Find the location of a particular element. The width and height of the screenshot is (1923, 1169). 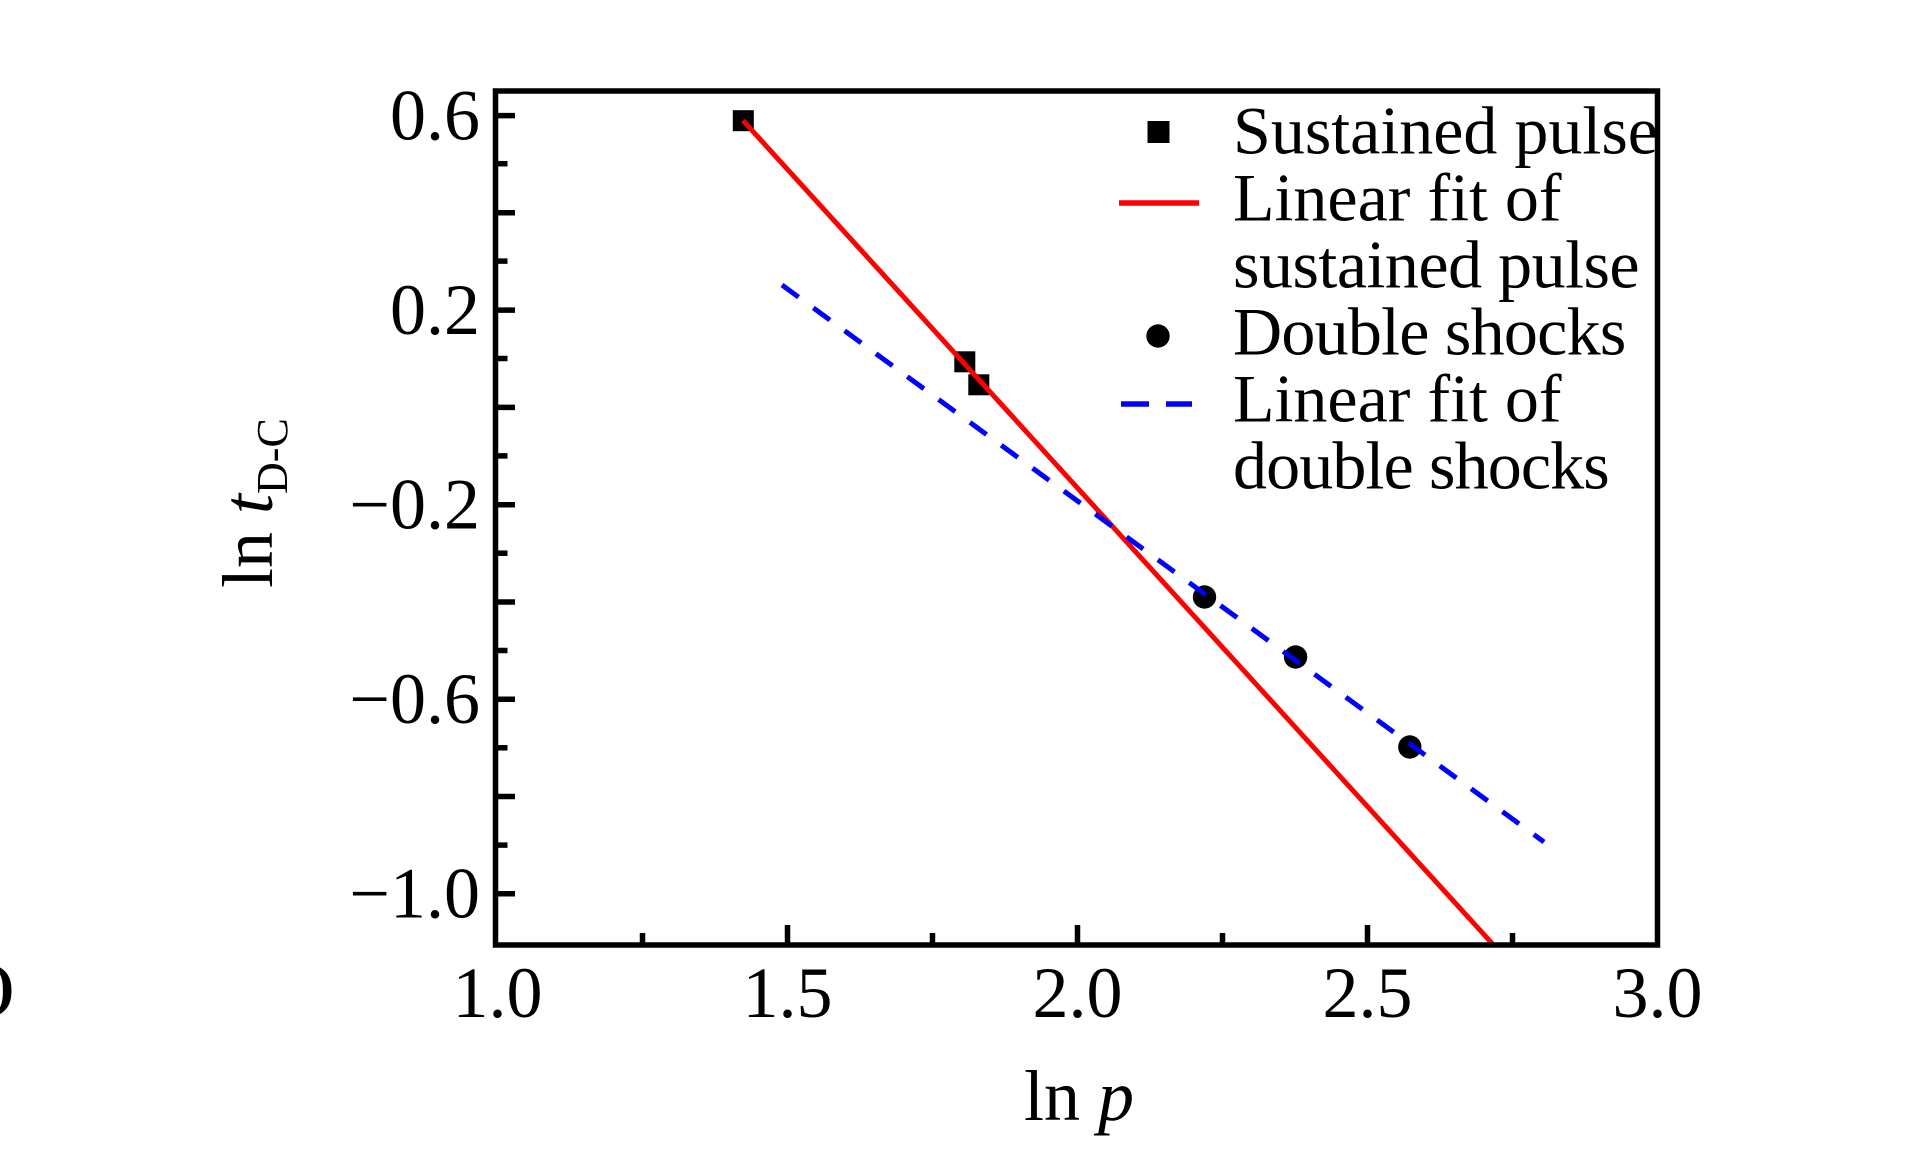

svg-text: 1.0 is located at coordinates (498, 993).